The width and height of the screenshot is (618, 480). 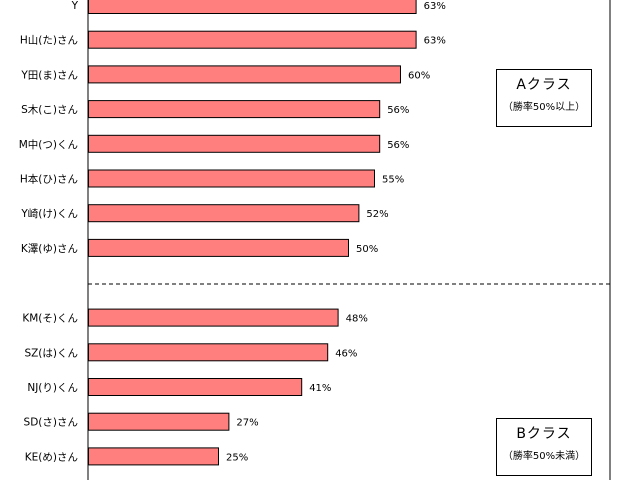 What do you see at coordinates (357, 319) in the screenshot?
I see `value-label: 48%` at bounding box center [357, 319].